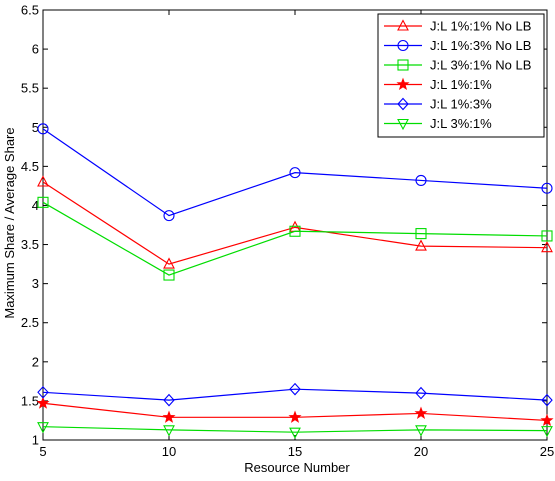  I want to click on x-tick-label: 25, so click(547, 451).